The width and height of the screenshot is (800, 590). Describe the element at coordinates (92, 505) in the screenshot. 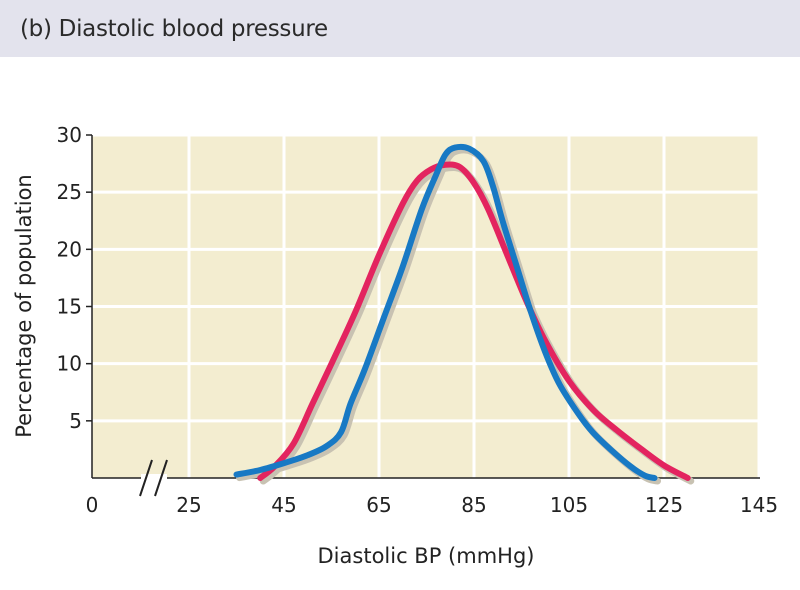

I see `x-tick-label: 0` at that location.